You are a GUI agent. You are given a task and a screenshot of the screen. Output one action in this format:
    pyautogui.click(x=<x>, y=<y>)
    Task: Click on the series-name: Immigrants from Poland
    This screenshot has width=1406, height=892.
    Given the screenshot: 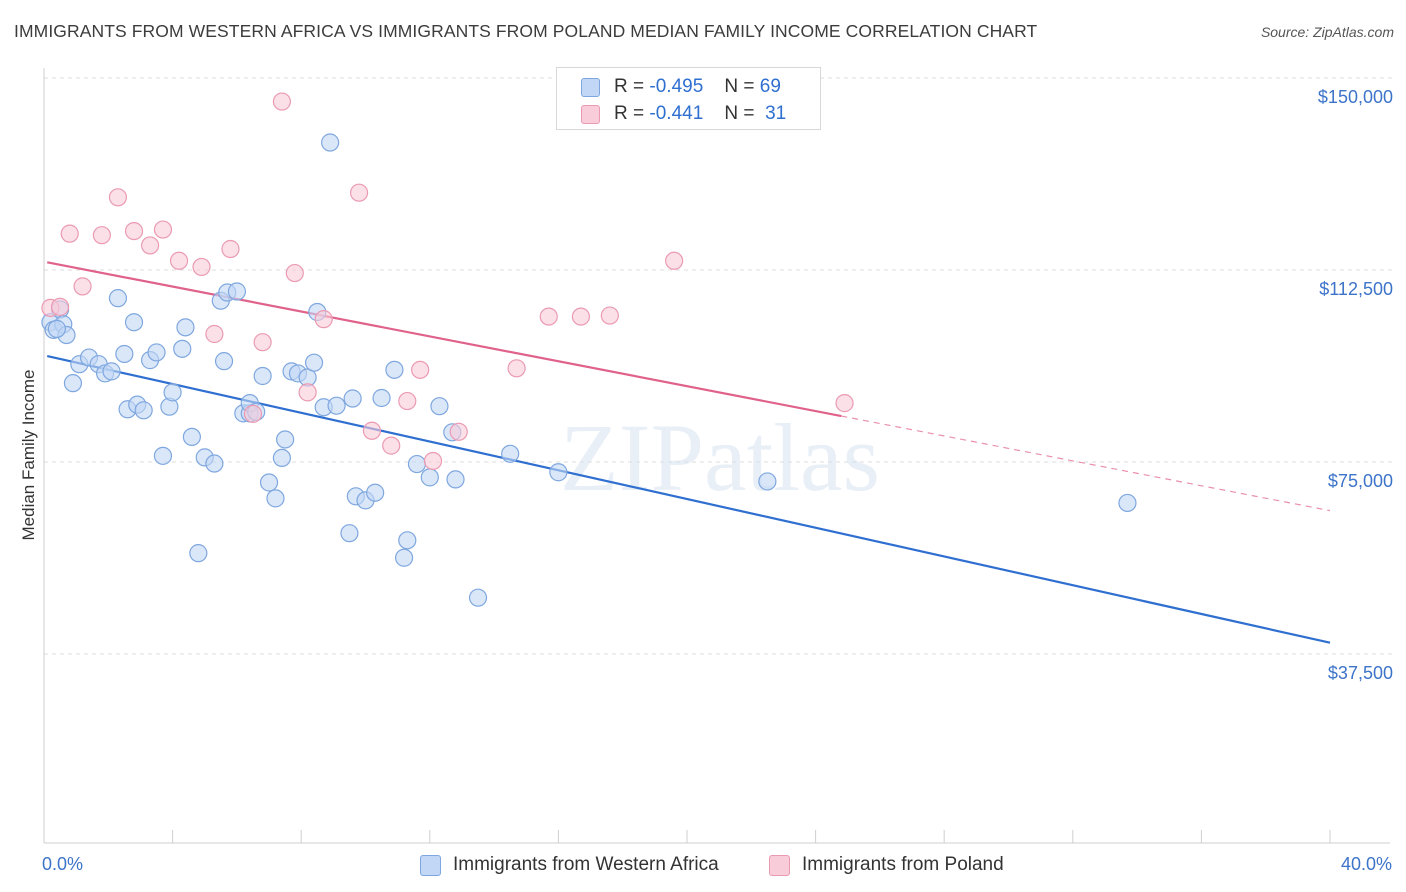 What is the action you would take?
    pyautogui.click(x=903, y=864)
    